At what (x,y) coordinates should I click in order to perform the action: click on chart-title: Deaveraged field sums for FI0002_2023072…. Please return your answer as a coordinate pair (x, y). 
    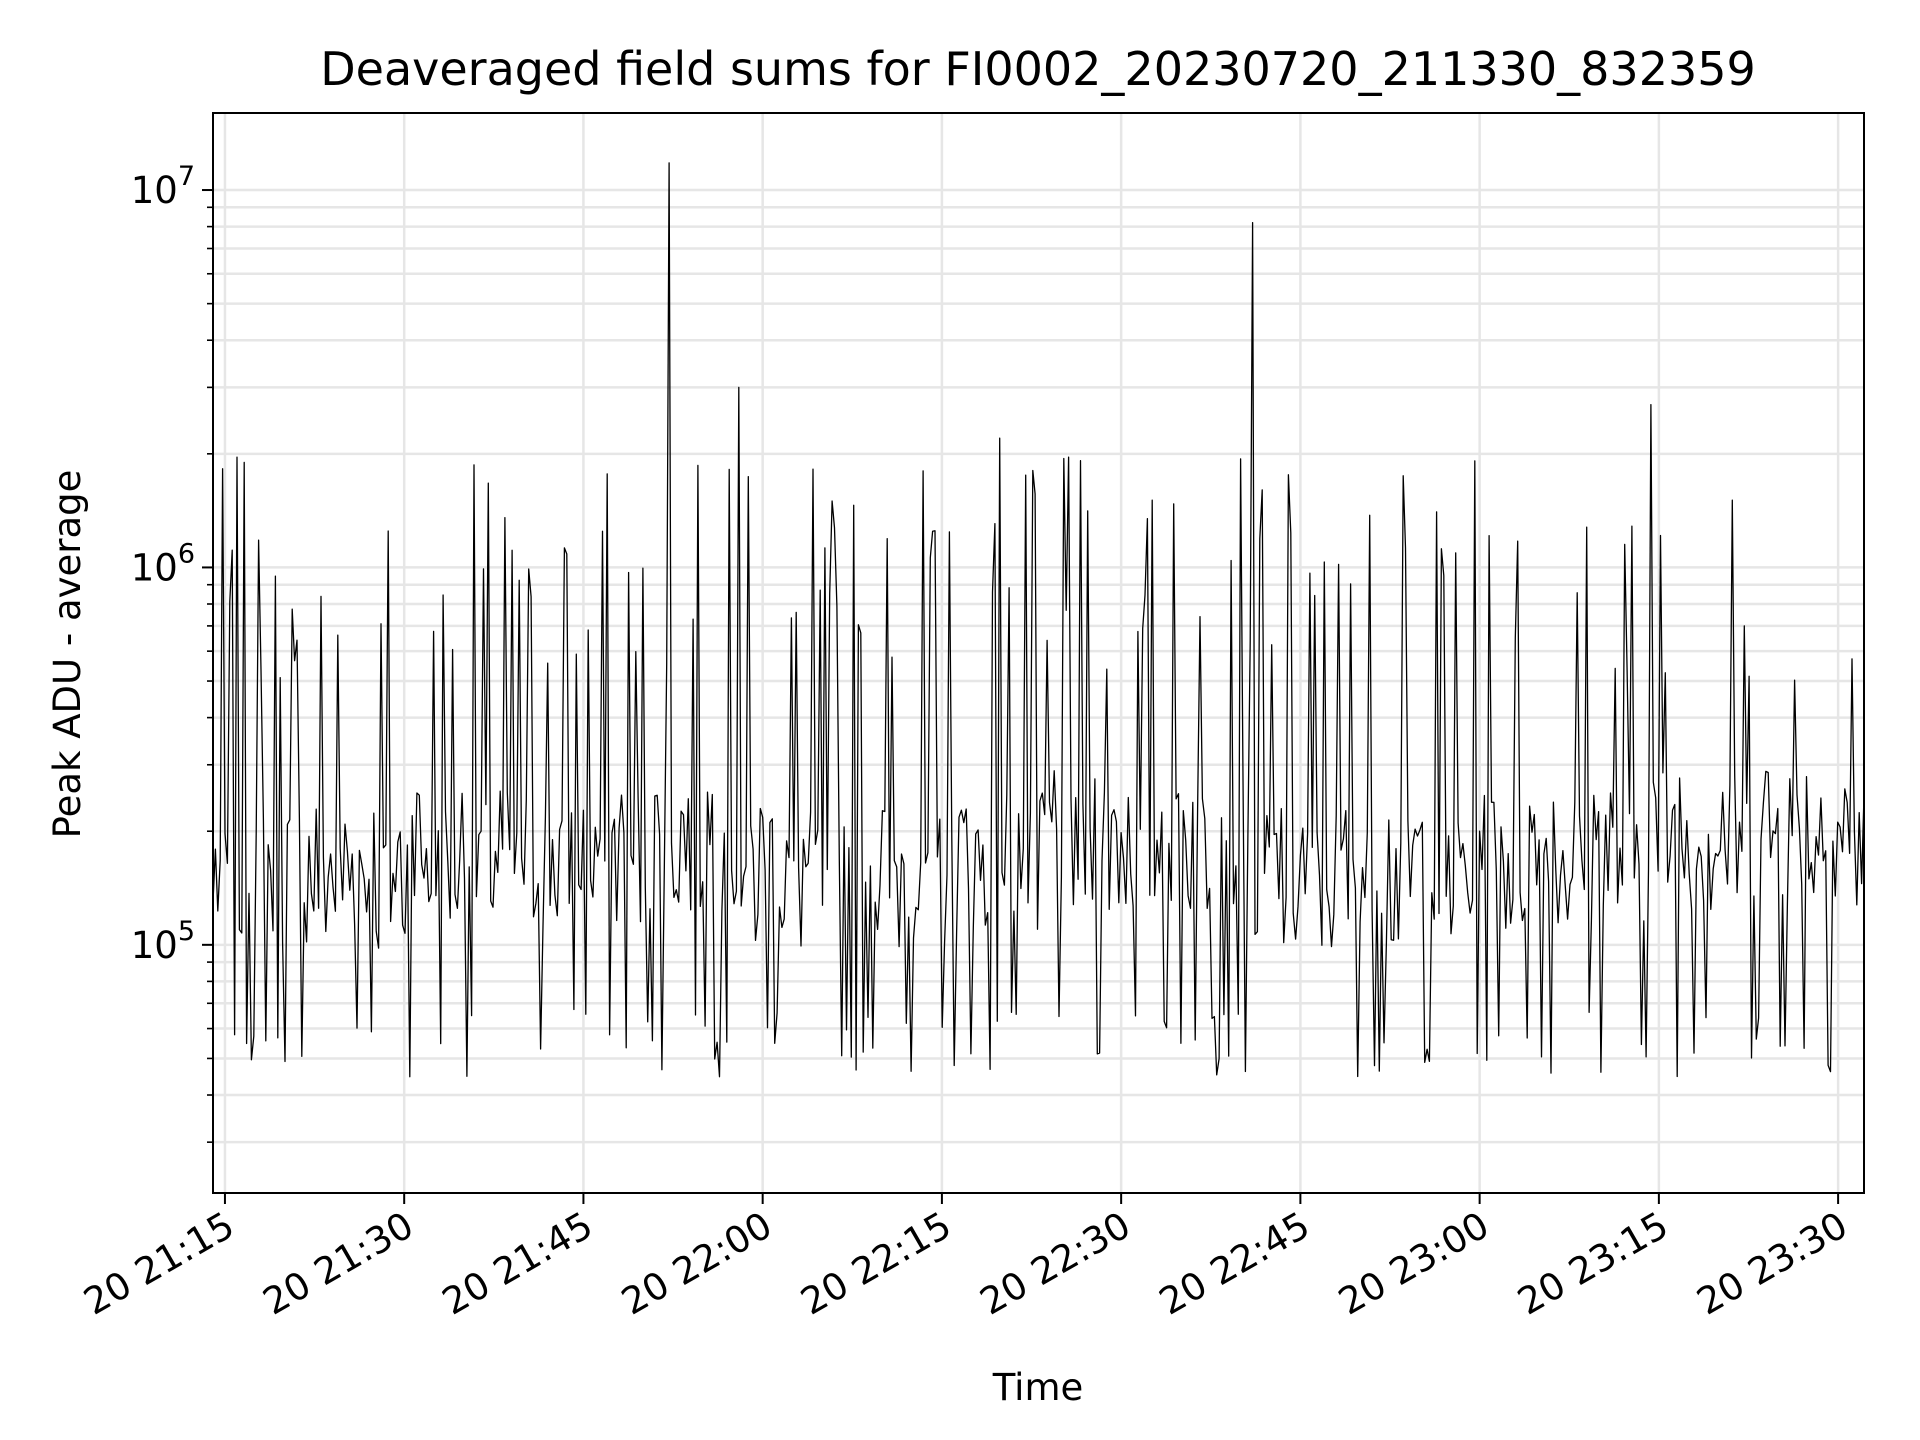
    Looking at the image, I should click on (1038, 69).